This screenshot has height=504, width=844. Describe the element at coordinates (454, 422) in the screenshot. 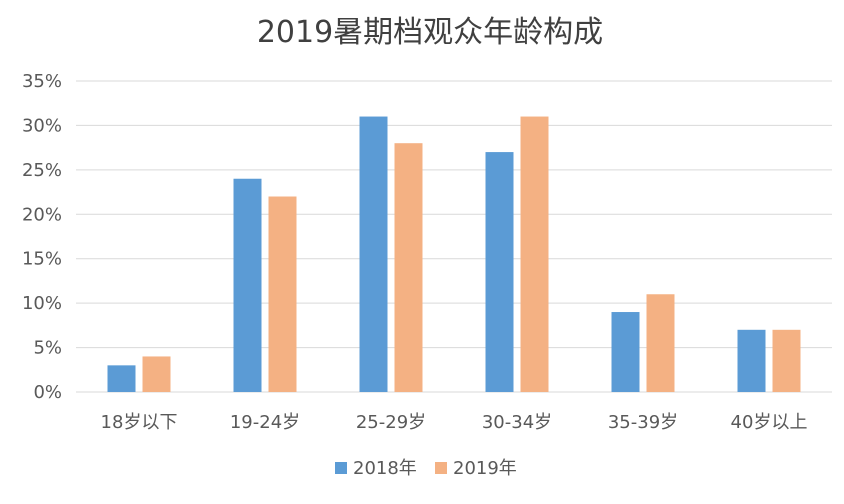

I see `x-axis-tick-labels: 18岁以下 19-24岁 25-29岁 30-34岁 35-39岁 40岁以上` at that location.